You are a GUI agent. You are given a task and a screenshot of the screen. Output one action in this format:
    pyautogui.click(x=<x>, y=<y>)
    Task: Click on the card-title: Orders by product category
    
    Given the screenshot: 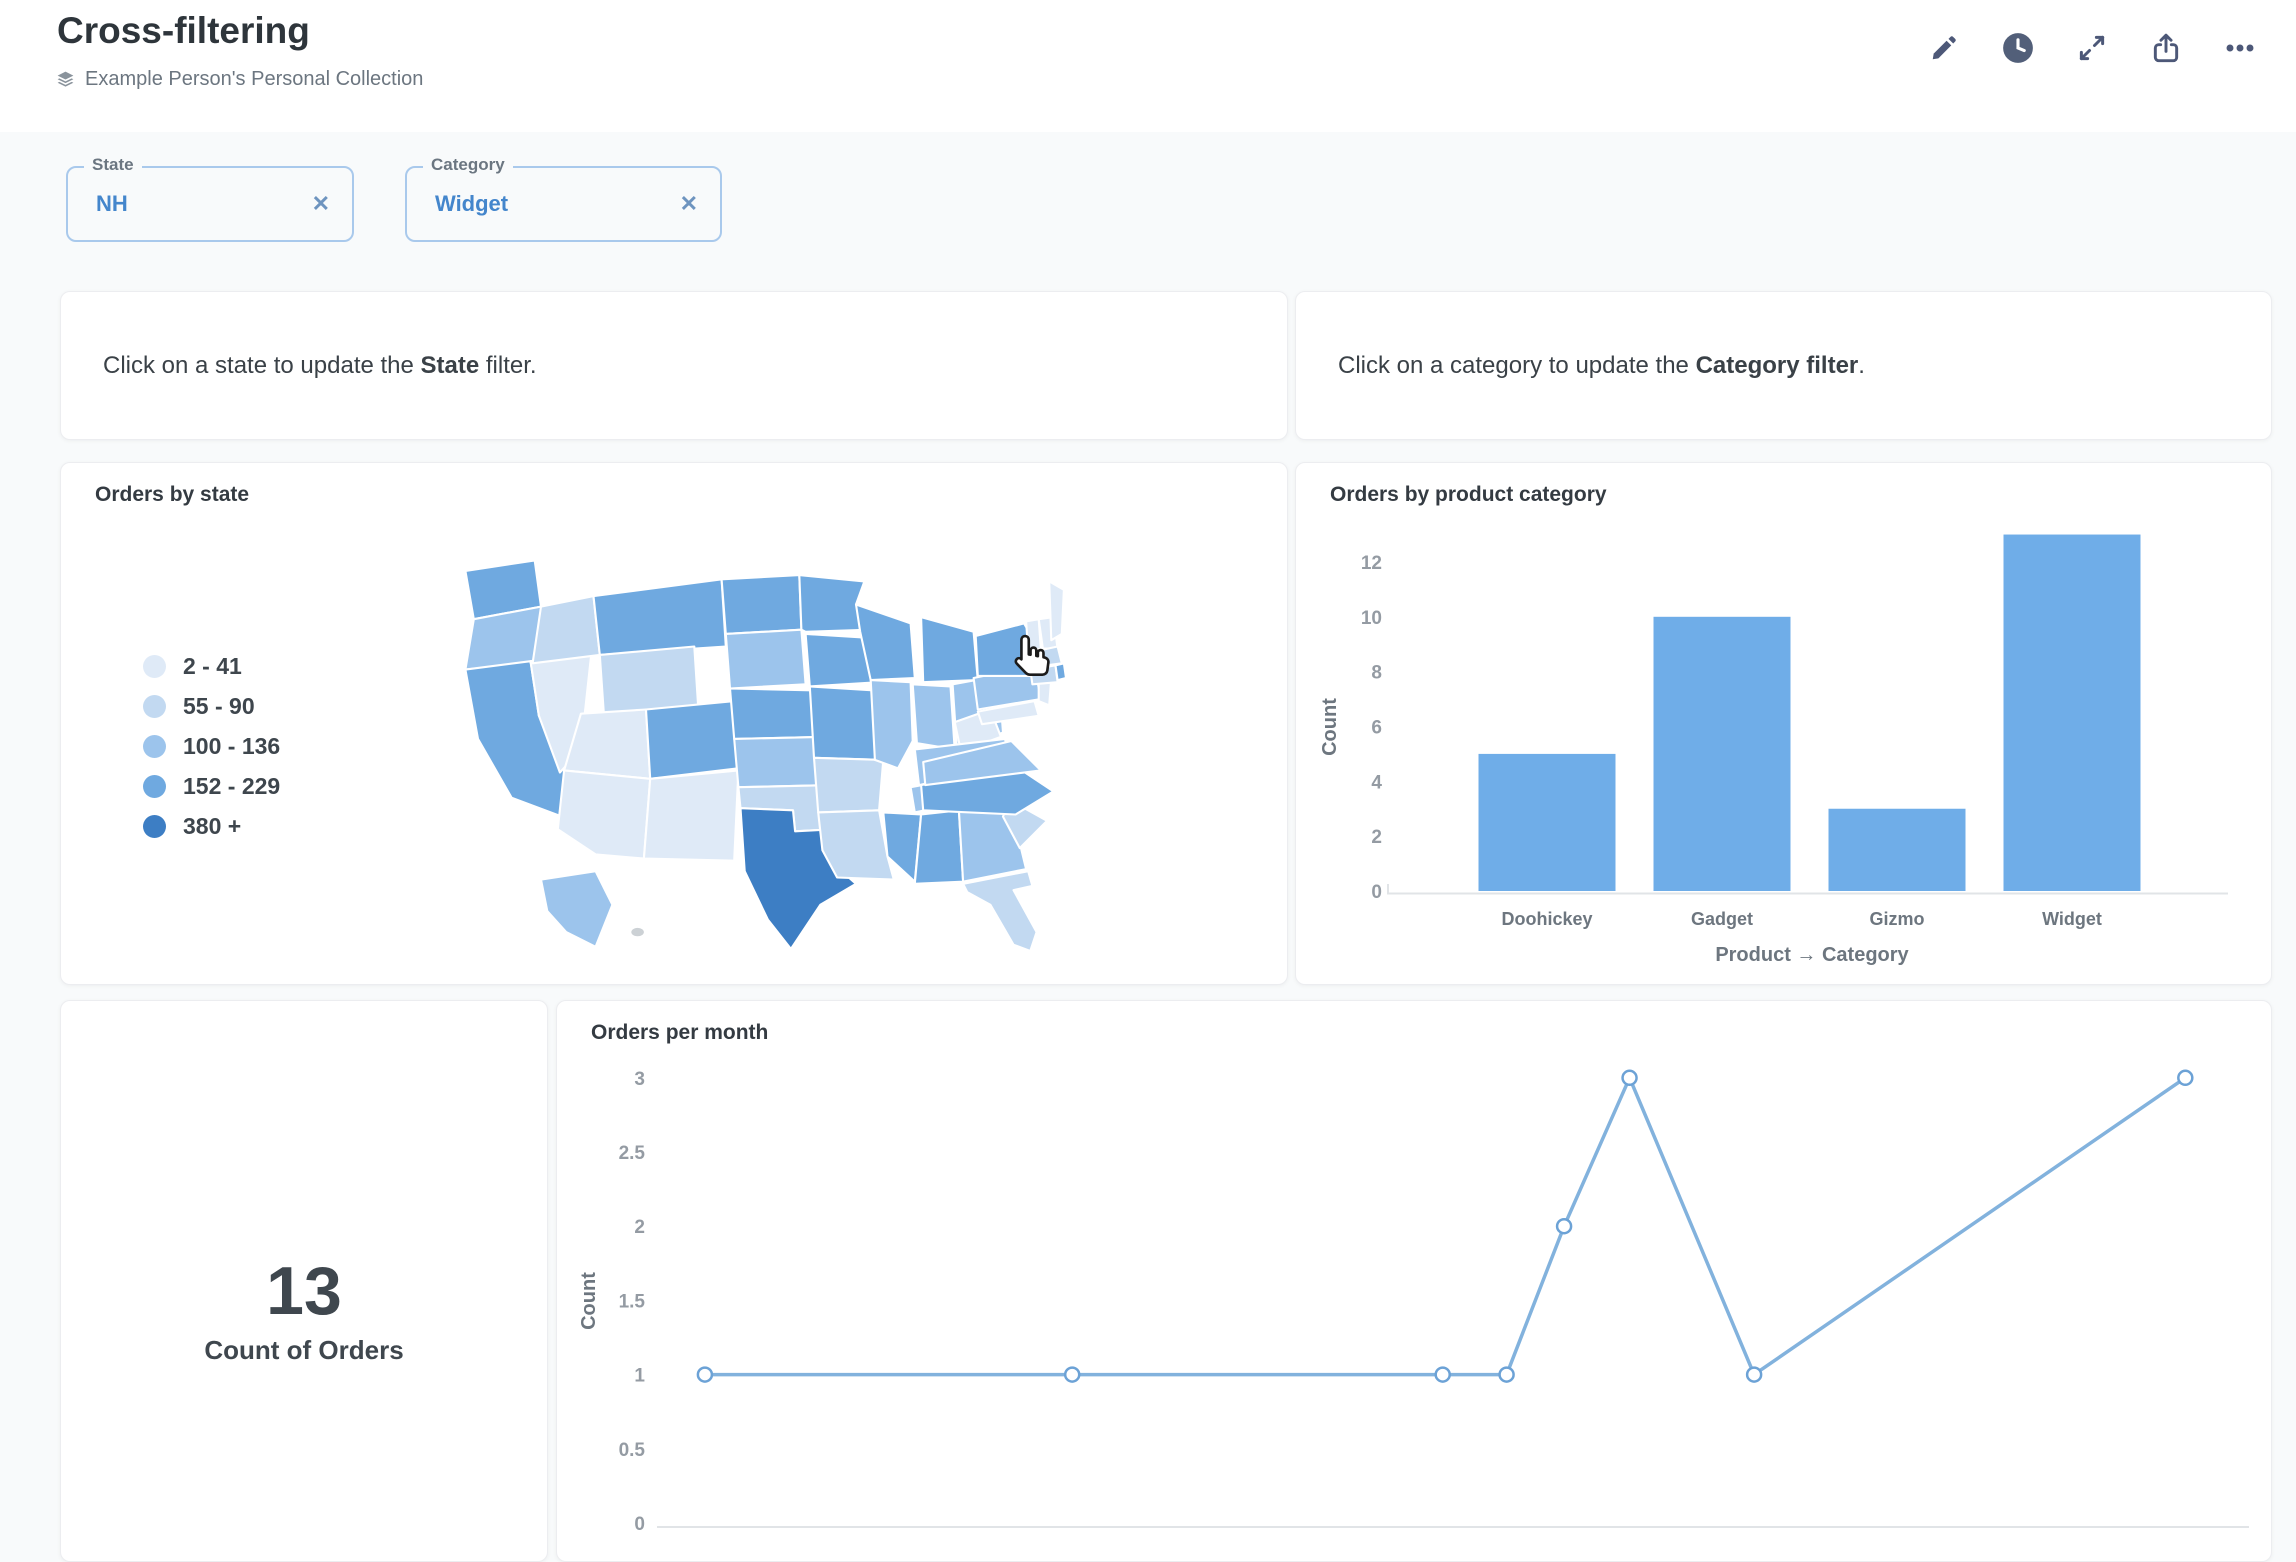 What is the action you would take?
    pyautogui.click(x=1468, y=494)
    